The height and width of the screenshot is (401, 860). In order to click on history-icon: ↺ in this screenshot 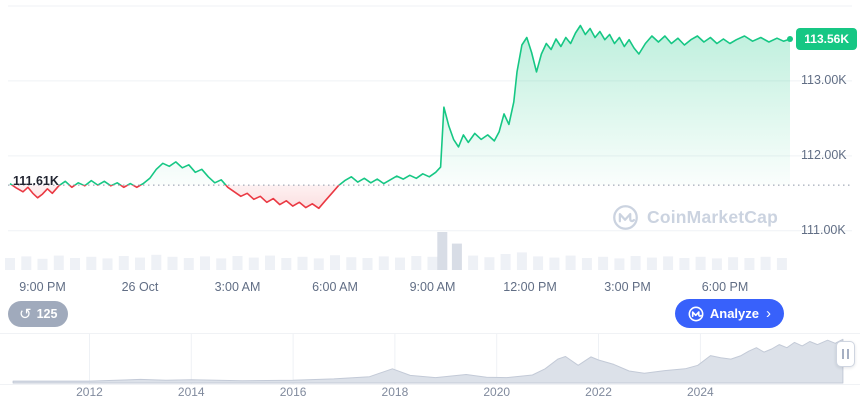, I will do `click(25, 313)`.